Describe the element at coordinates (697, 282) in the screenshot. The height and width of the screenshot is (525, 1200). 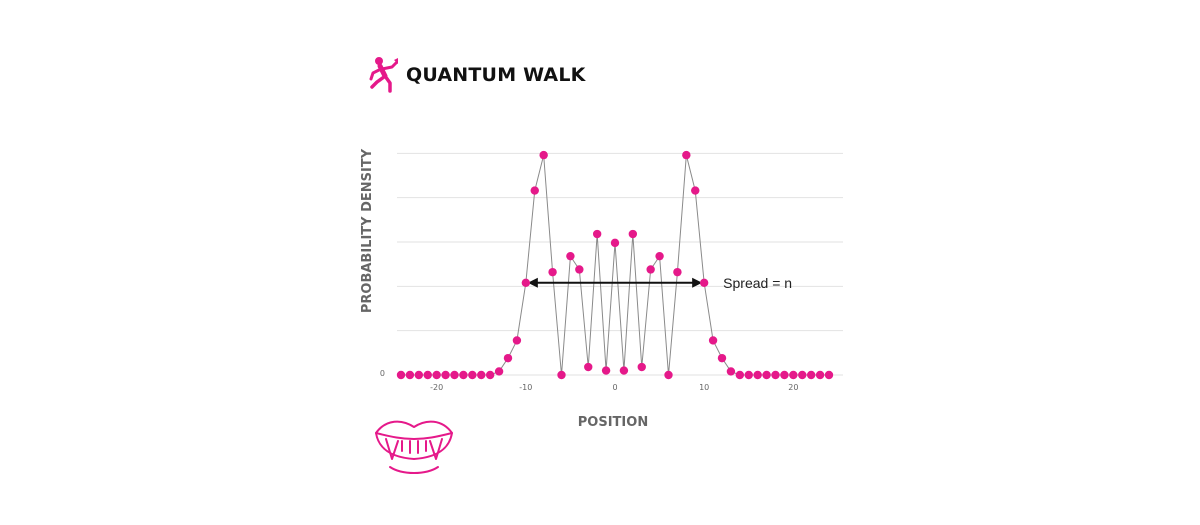
I see `spread-arrow-right-head` at that location.